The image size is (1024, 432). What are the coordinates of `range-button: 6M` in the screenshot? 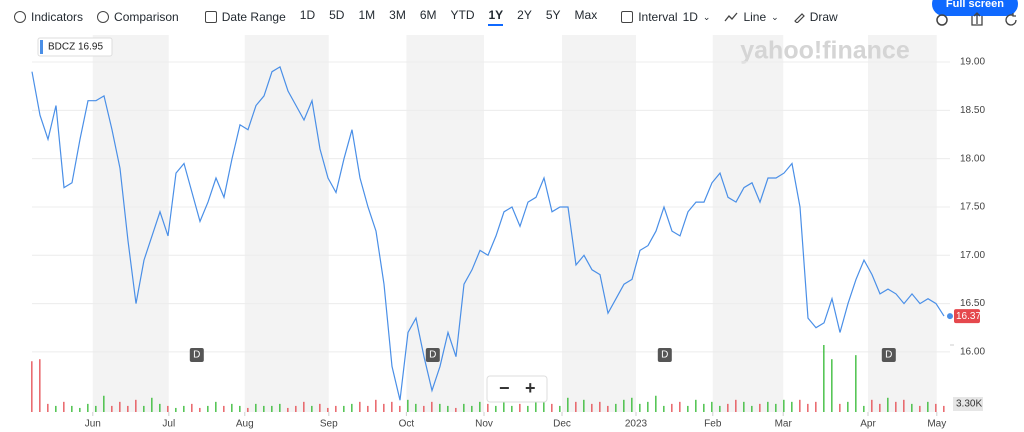 It's located at (428, 15).